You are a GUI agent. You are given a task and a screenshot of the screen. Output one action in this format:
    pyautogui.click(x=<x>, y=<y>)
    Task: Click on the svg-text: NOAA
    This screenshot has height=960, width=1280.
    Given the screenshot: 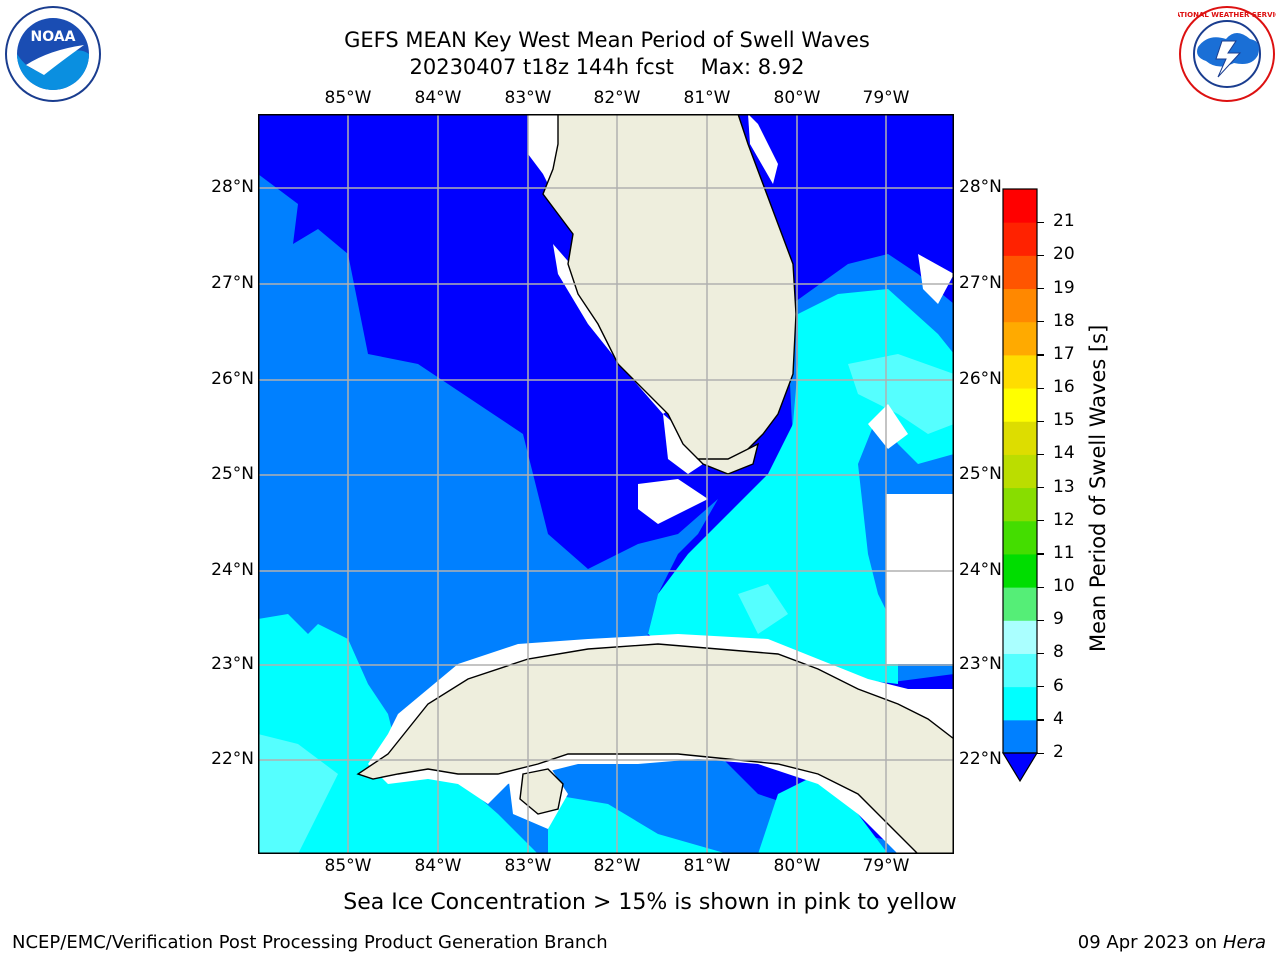 What is the action you would take?
    pyautogui.click(x=53, y=37)
    